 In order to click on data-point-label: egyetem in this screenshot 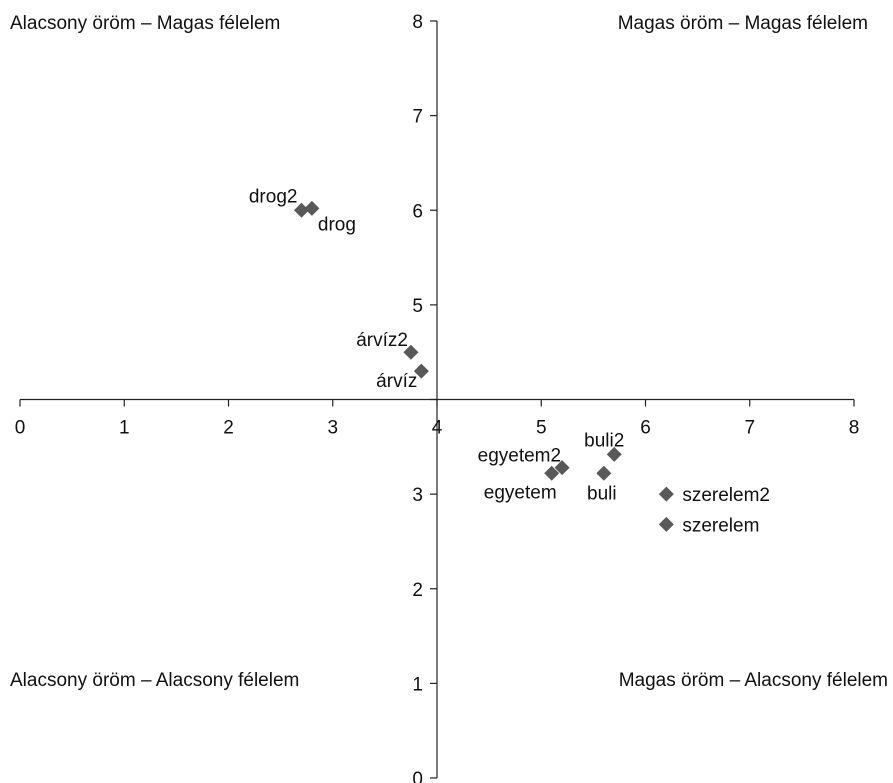, I will do `click(520, 492)`.